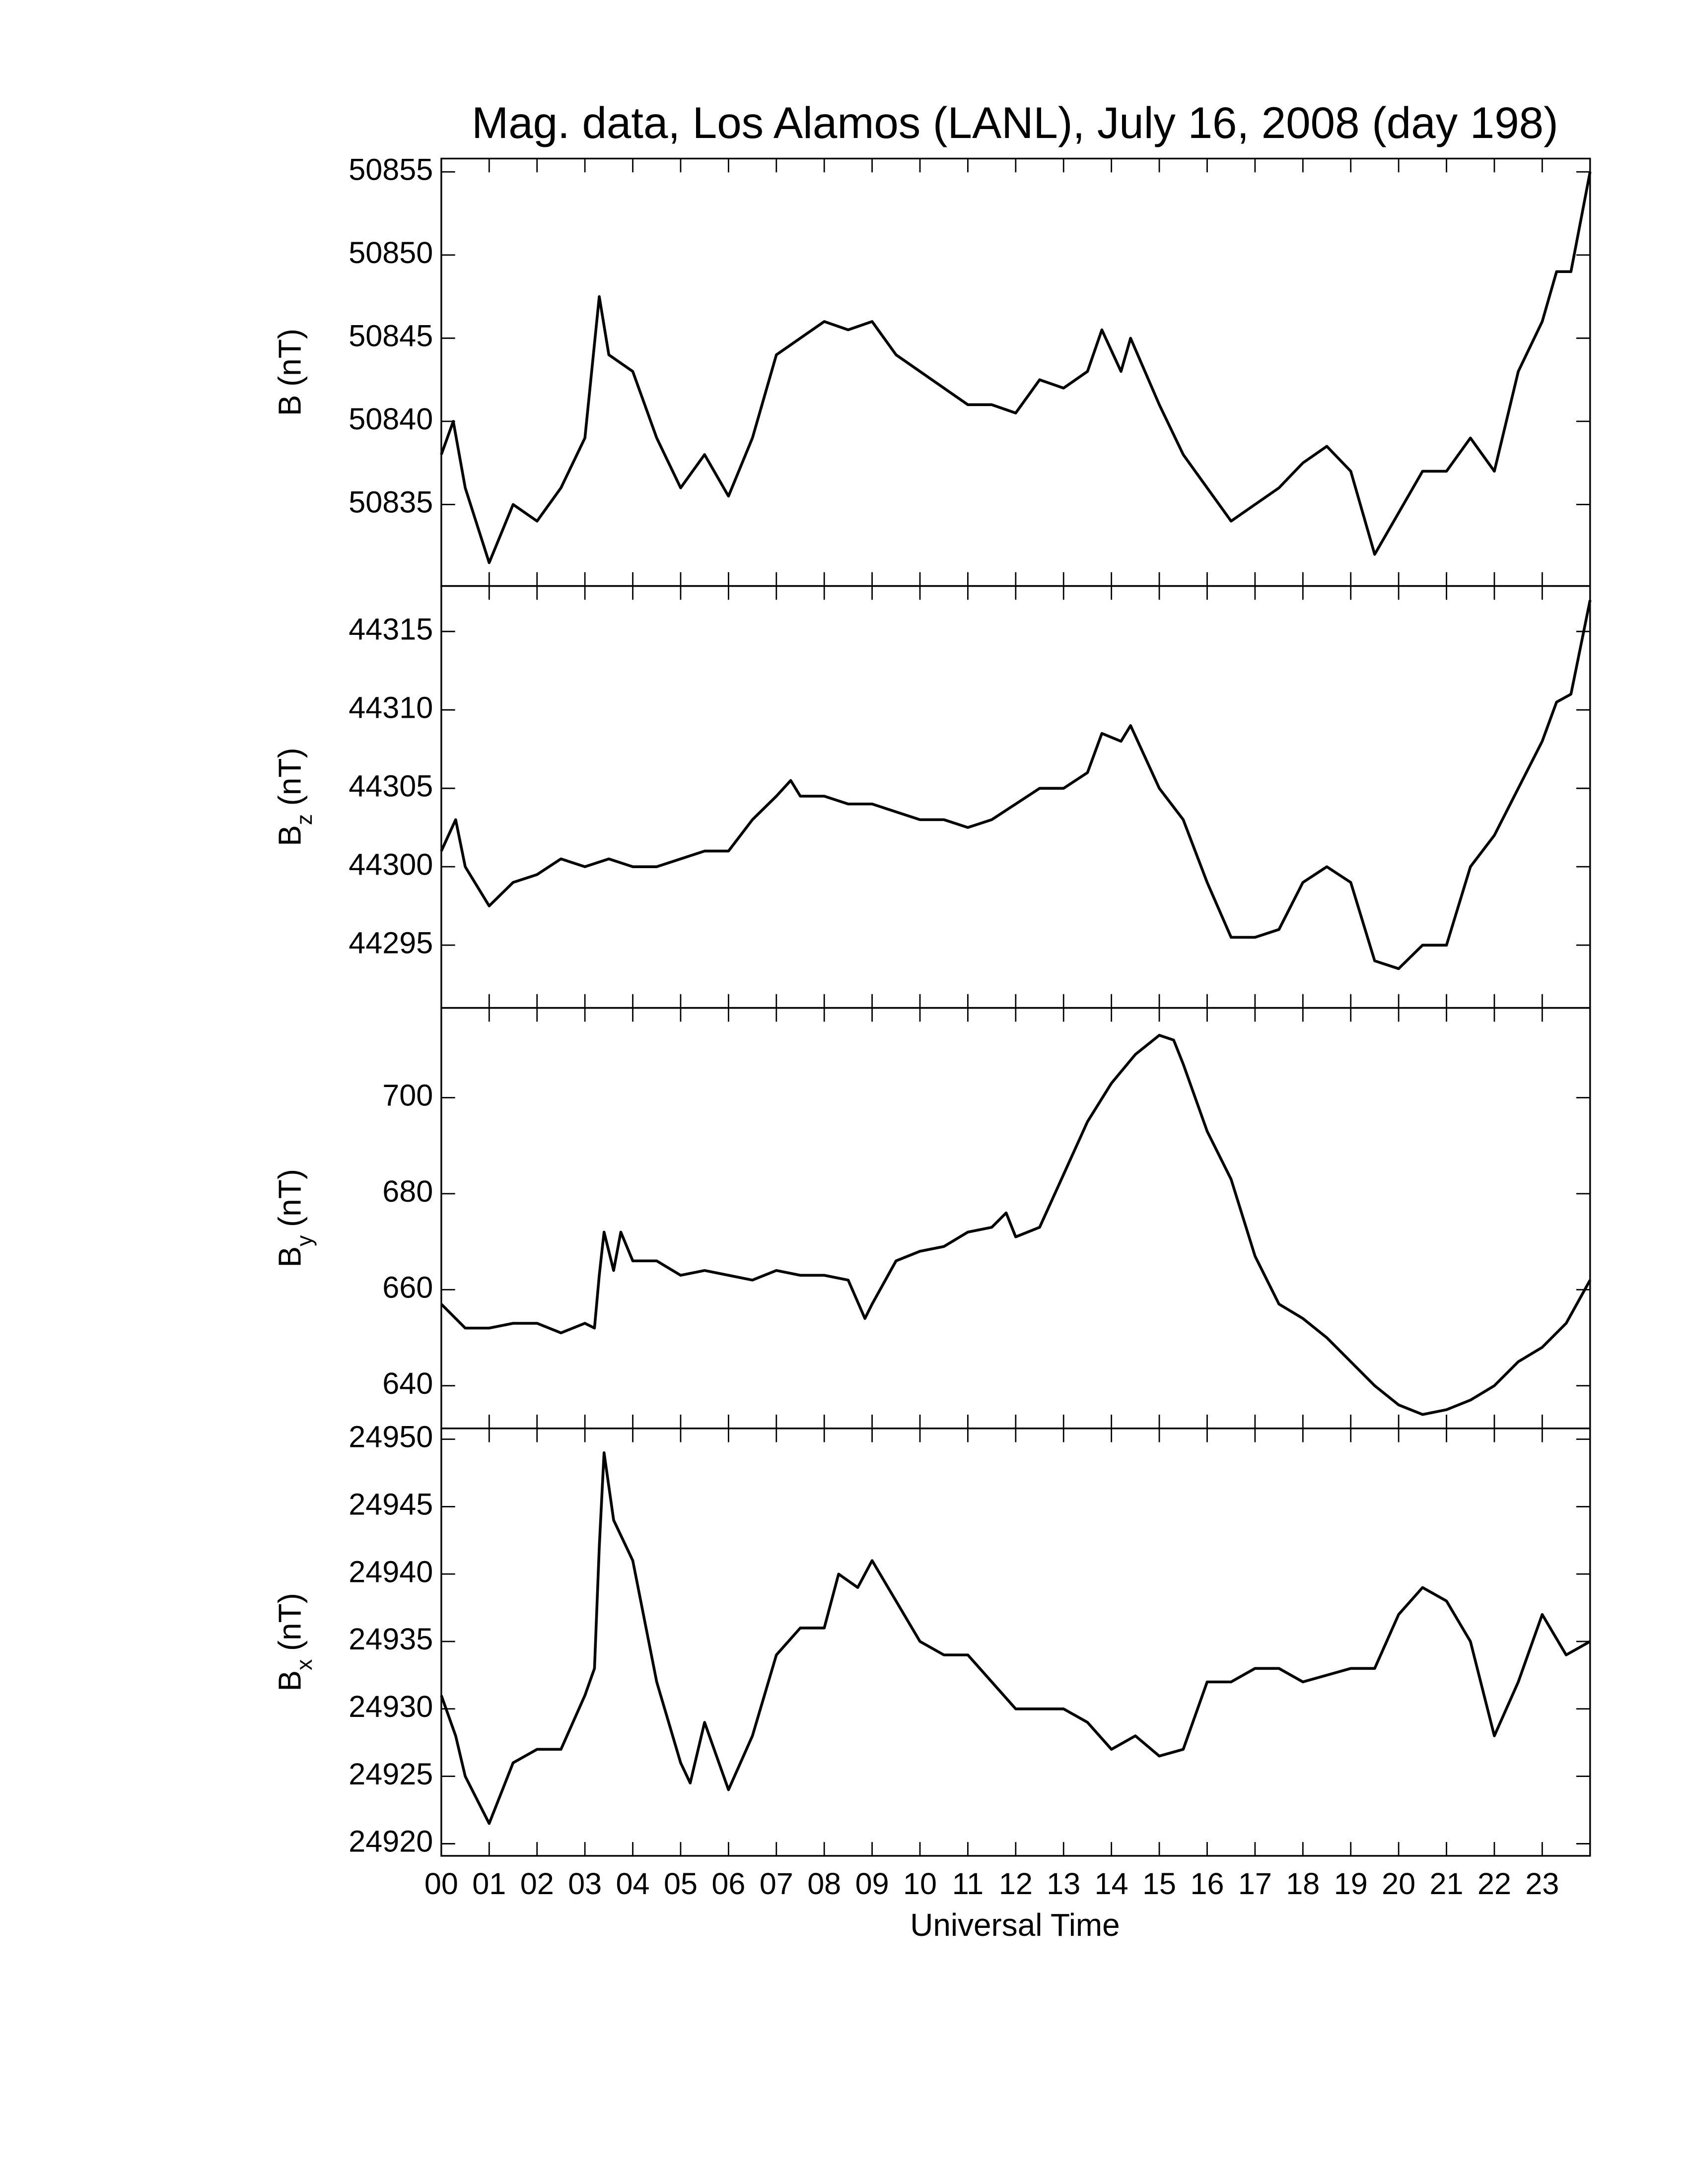 This screenshot has width=1688, height=2184. Describe the element at coordinates (391, 1571) in the screenshot. I see `y-tick-label: 24940` at that location.